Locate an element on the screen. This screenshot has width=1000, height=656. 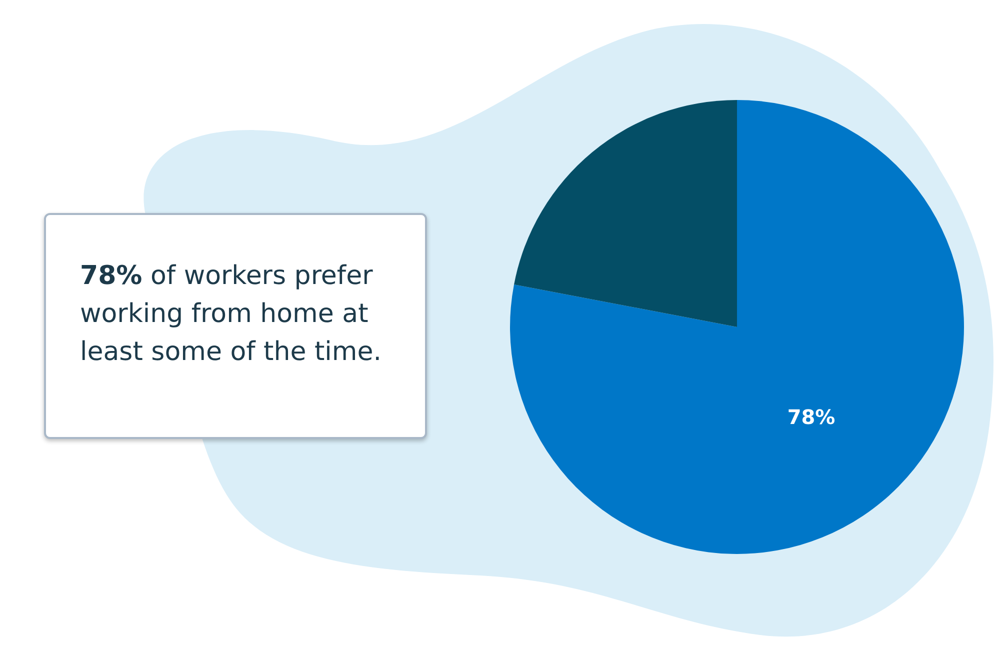
text: 78% of workers prefer working from home at least some of the time. is located at coordinates (235, 326).